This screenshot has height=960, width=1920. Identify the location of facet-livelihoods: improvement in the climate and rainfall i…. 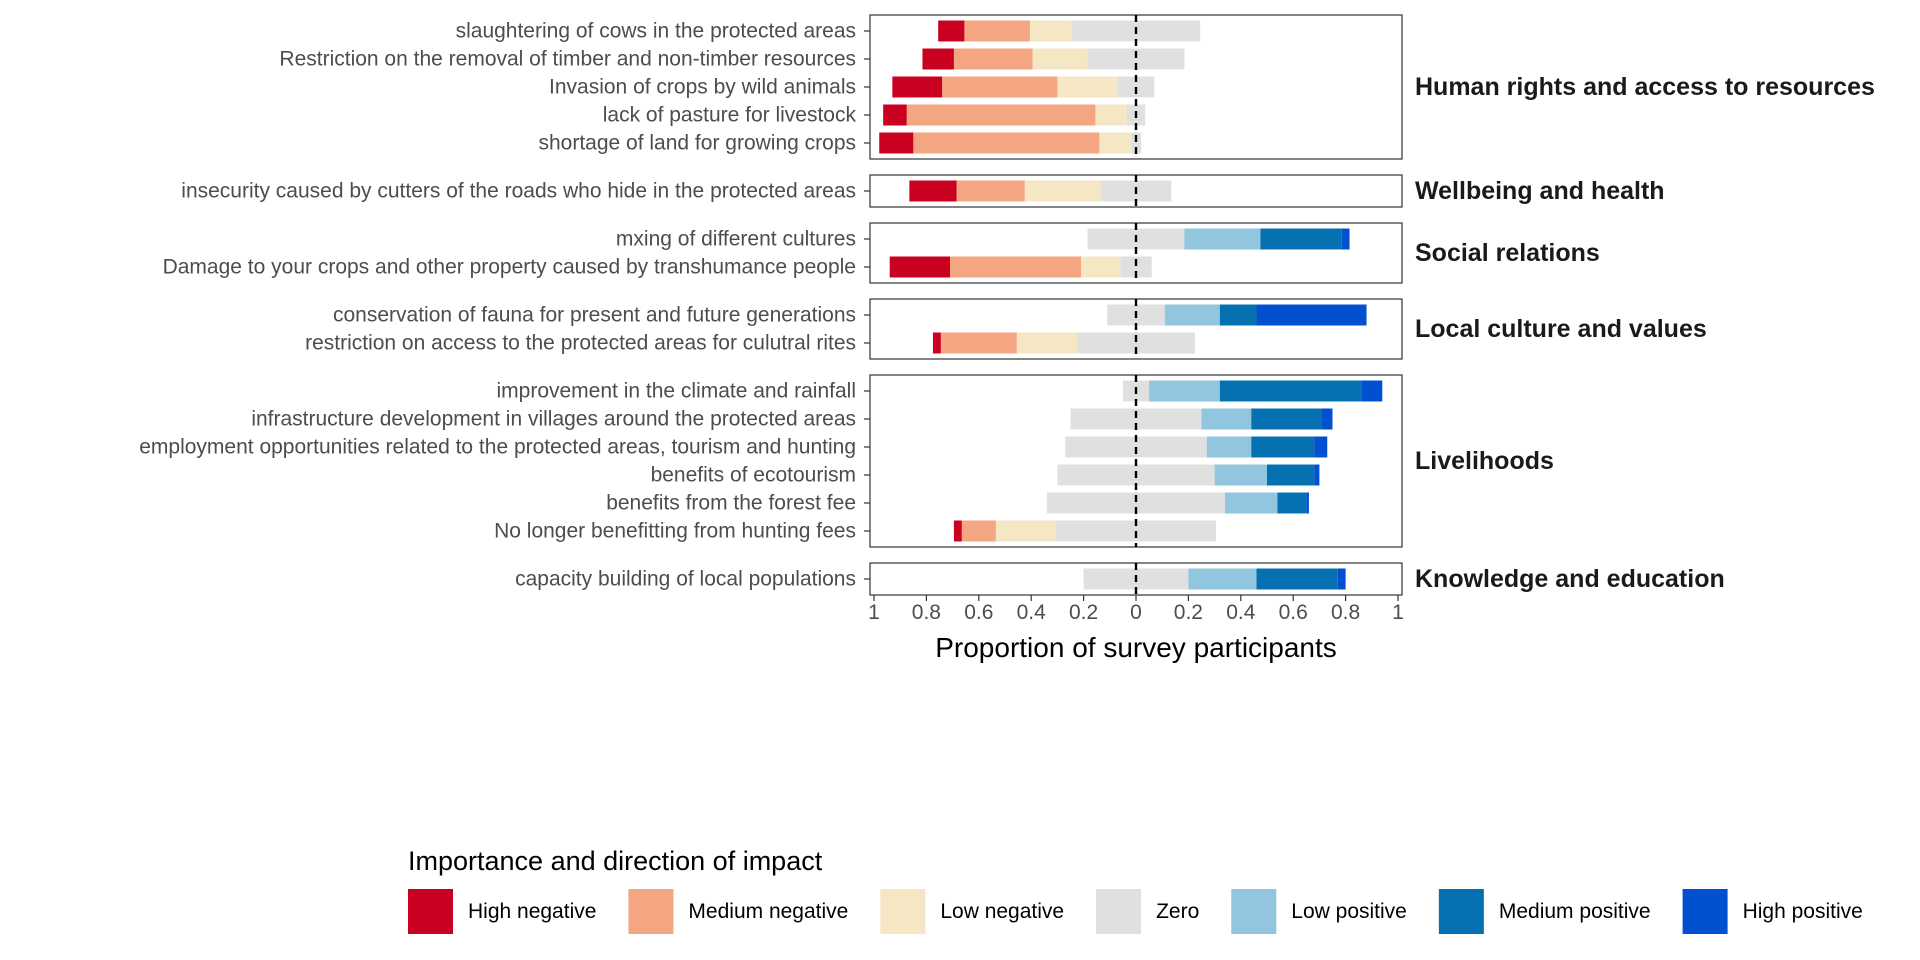
(846, 461).